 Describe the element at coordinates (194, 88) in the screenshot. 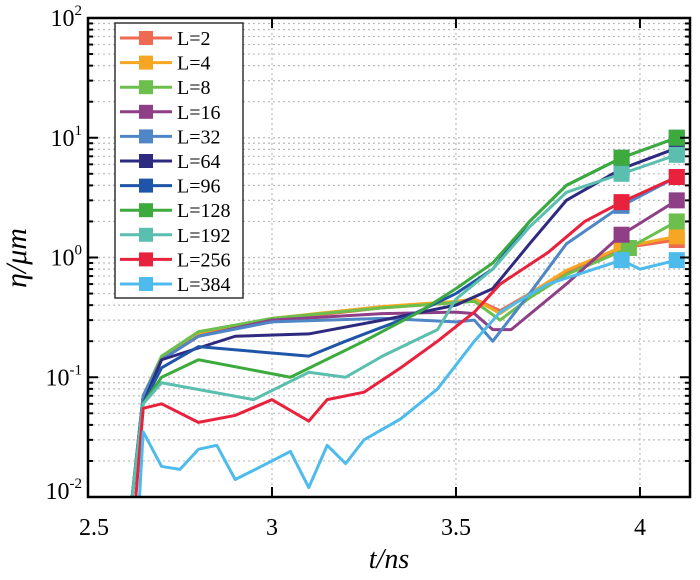

I see `legend-label: L=8` at that location.